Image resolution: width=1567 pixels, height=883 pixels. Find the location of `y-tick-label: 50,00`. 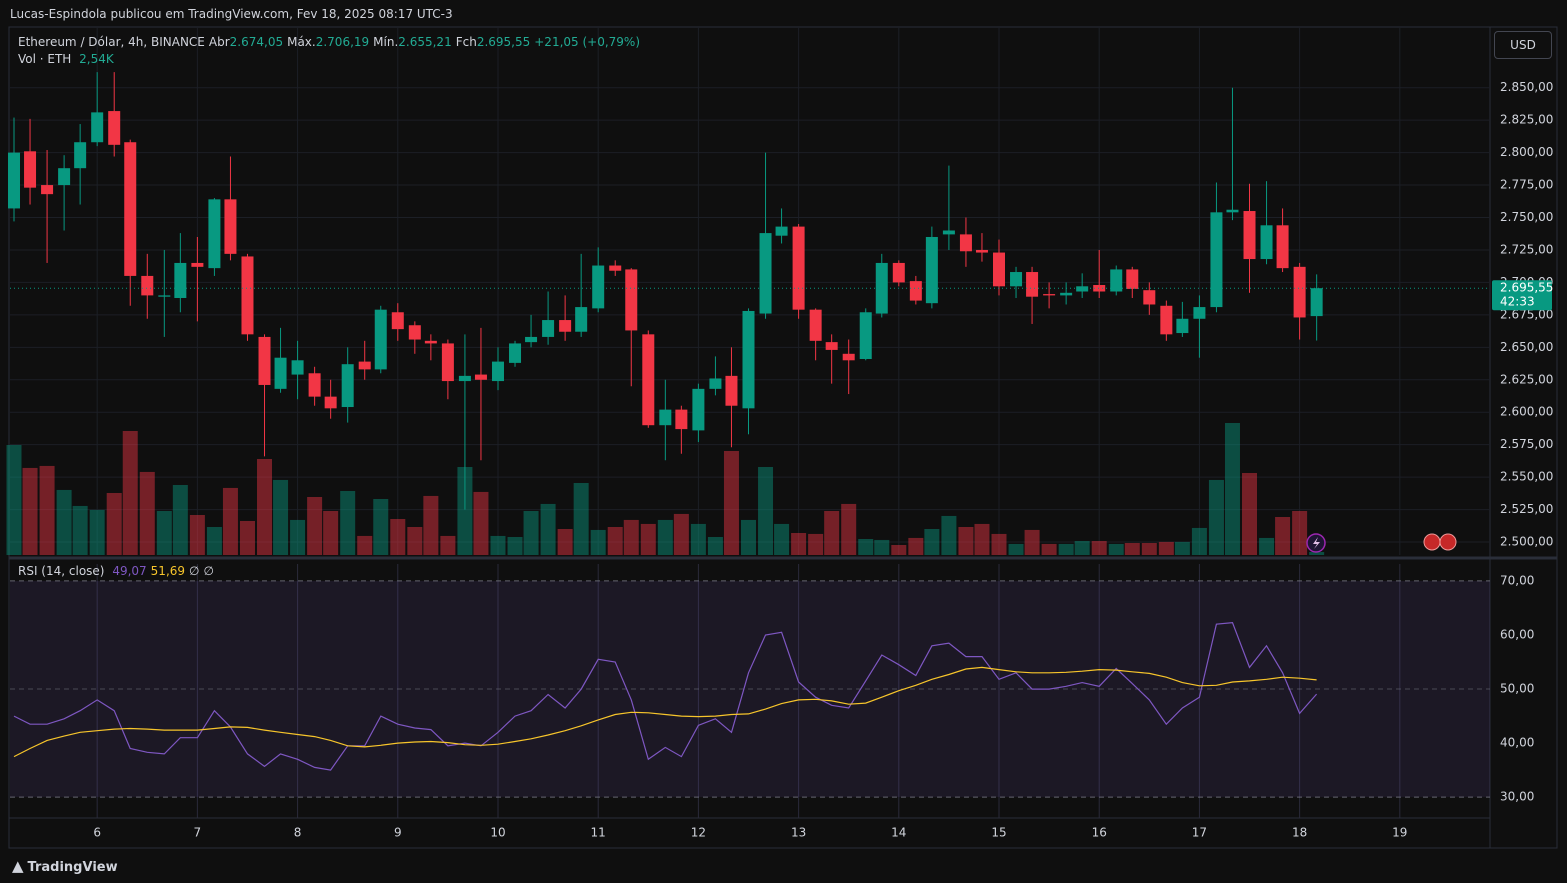

y-tick-label: 50,00 is located at coordinates (1517, 689).